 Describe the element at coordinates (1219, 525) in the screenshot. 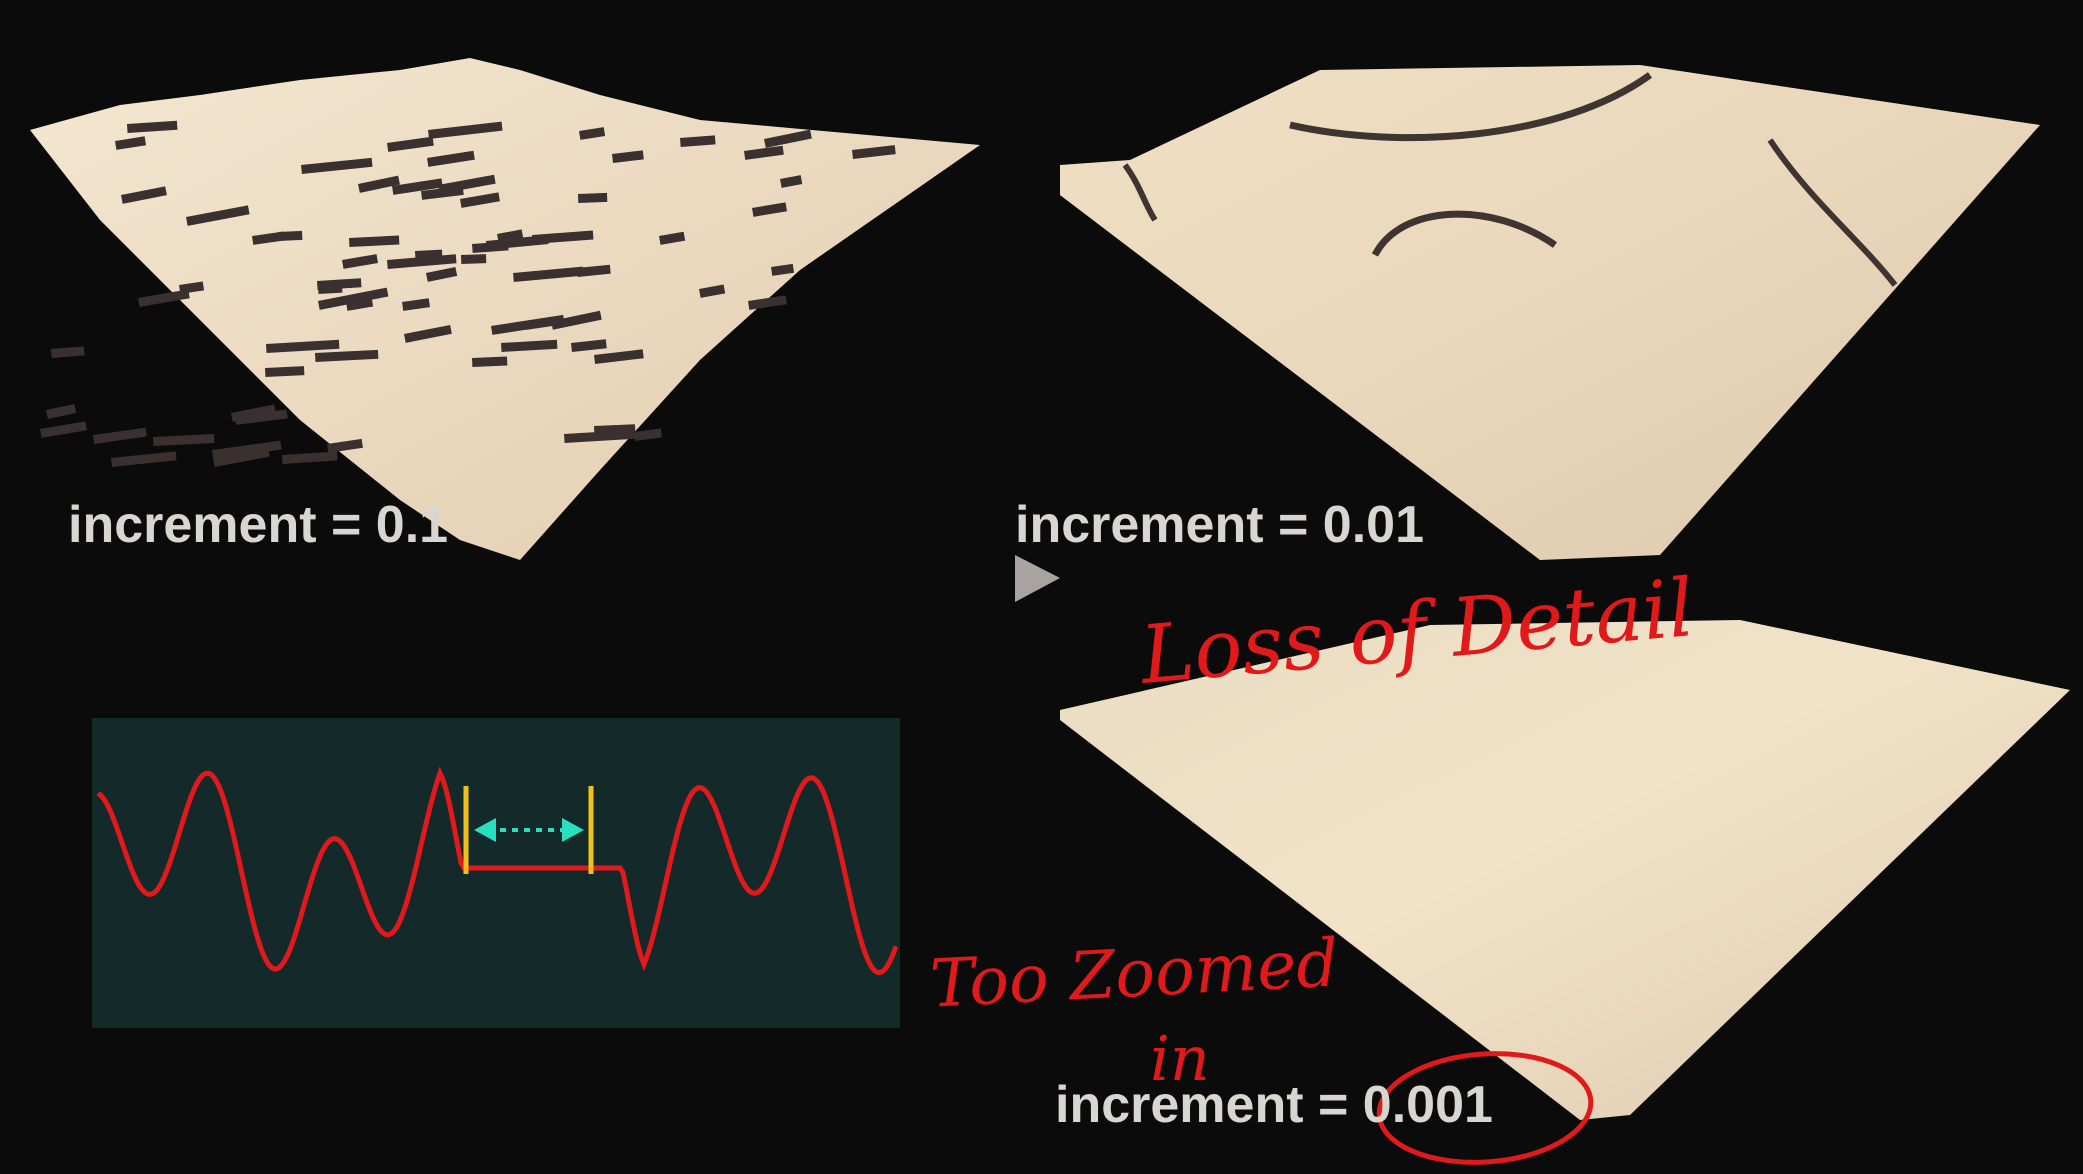

I see `label-increment-0-01: increment = 0.01` at that location.